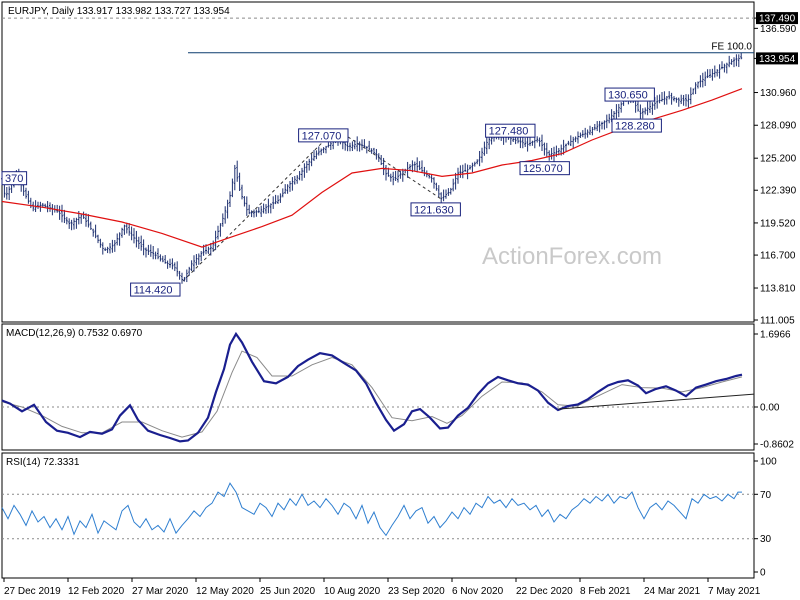 The image size is (800, 600). I want to click on rsi-panel: RSI(14) 72.3331, so click(377, 498).